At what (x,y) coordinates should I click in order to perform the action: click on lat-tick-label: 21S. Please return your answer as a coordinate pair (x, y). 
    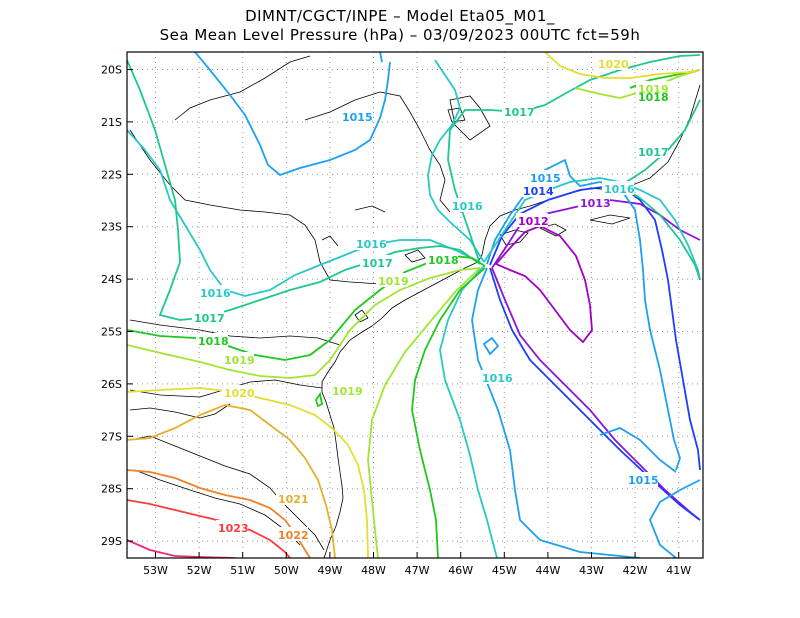
    Looking at the image, I should click on (111, 122).